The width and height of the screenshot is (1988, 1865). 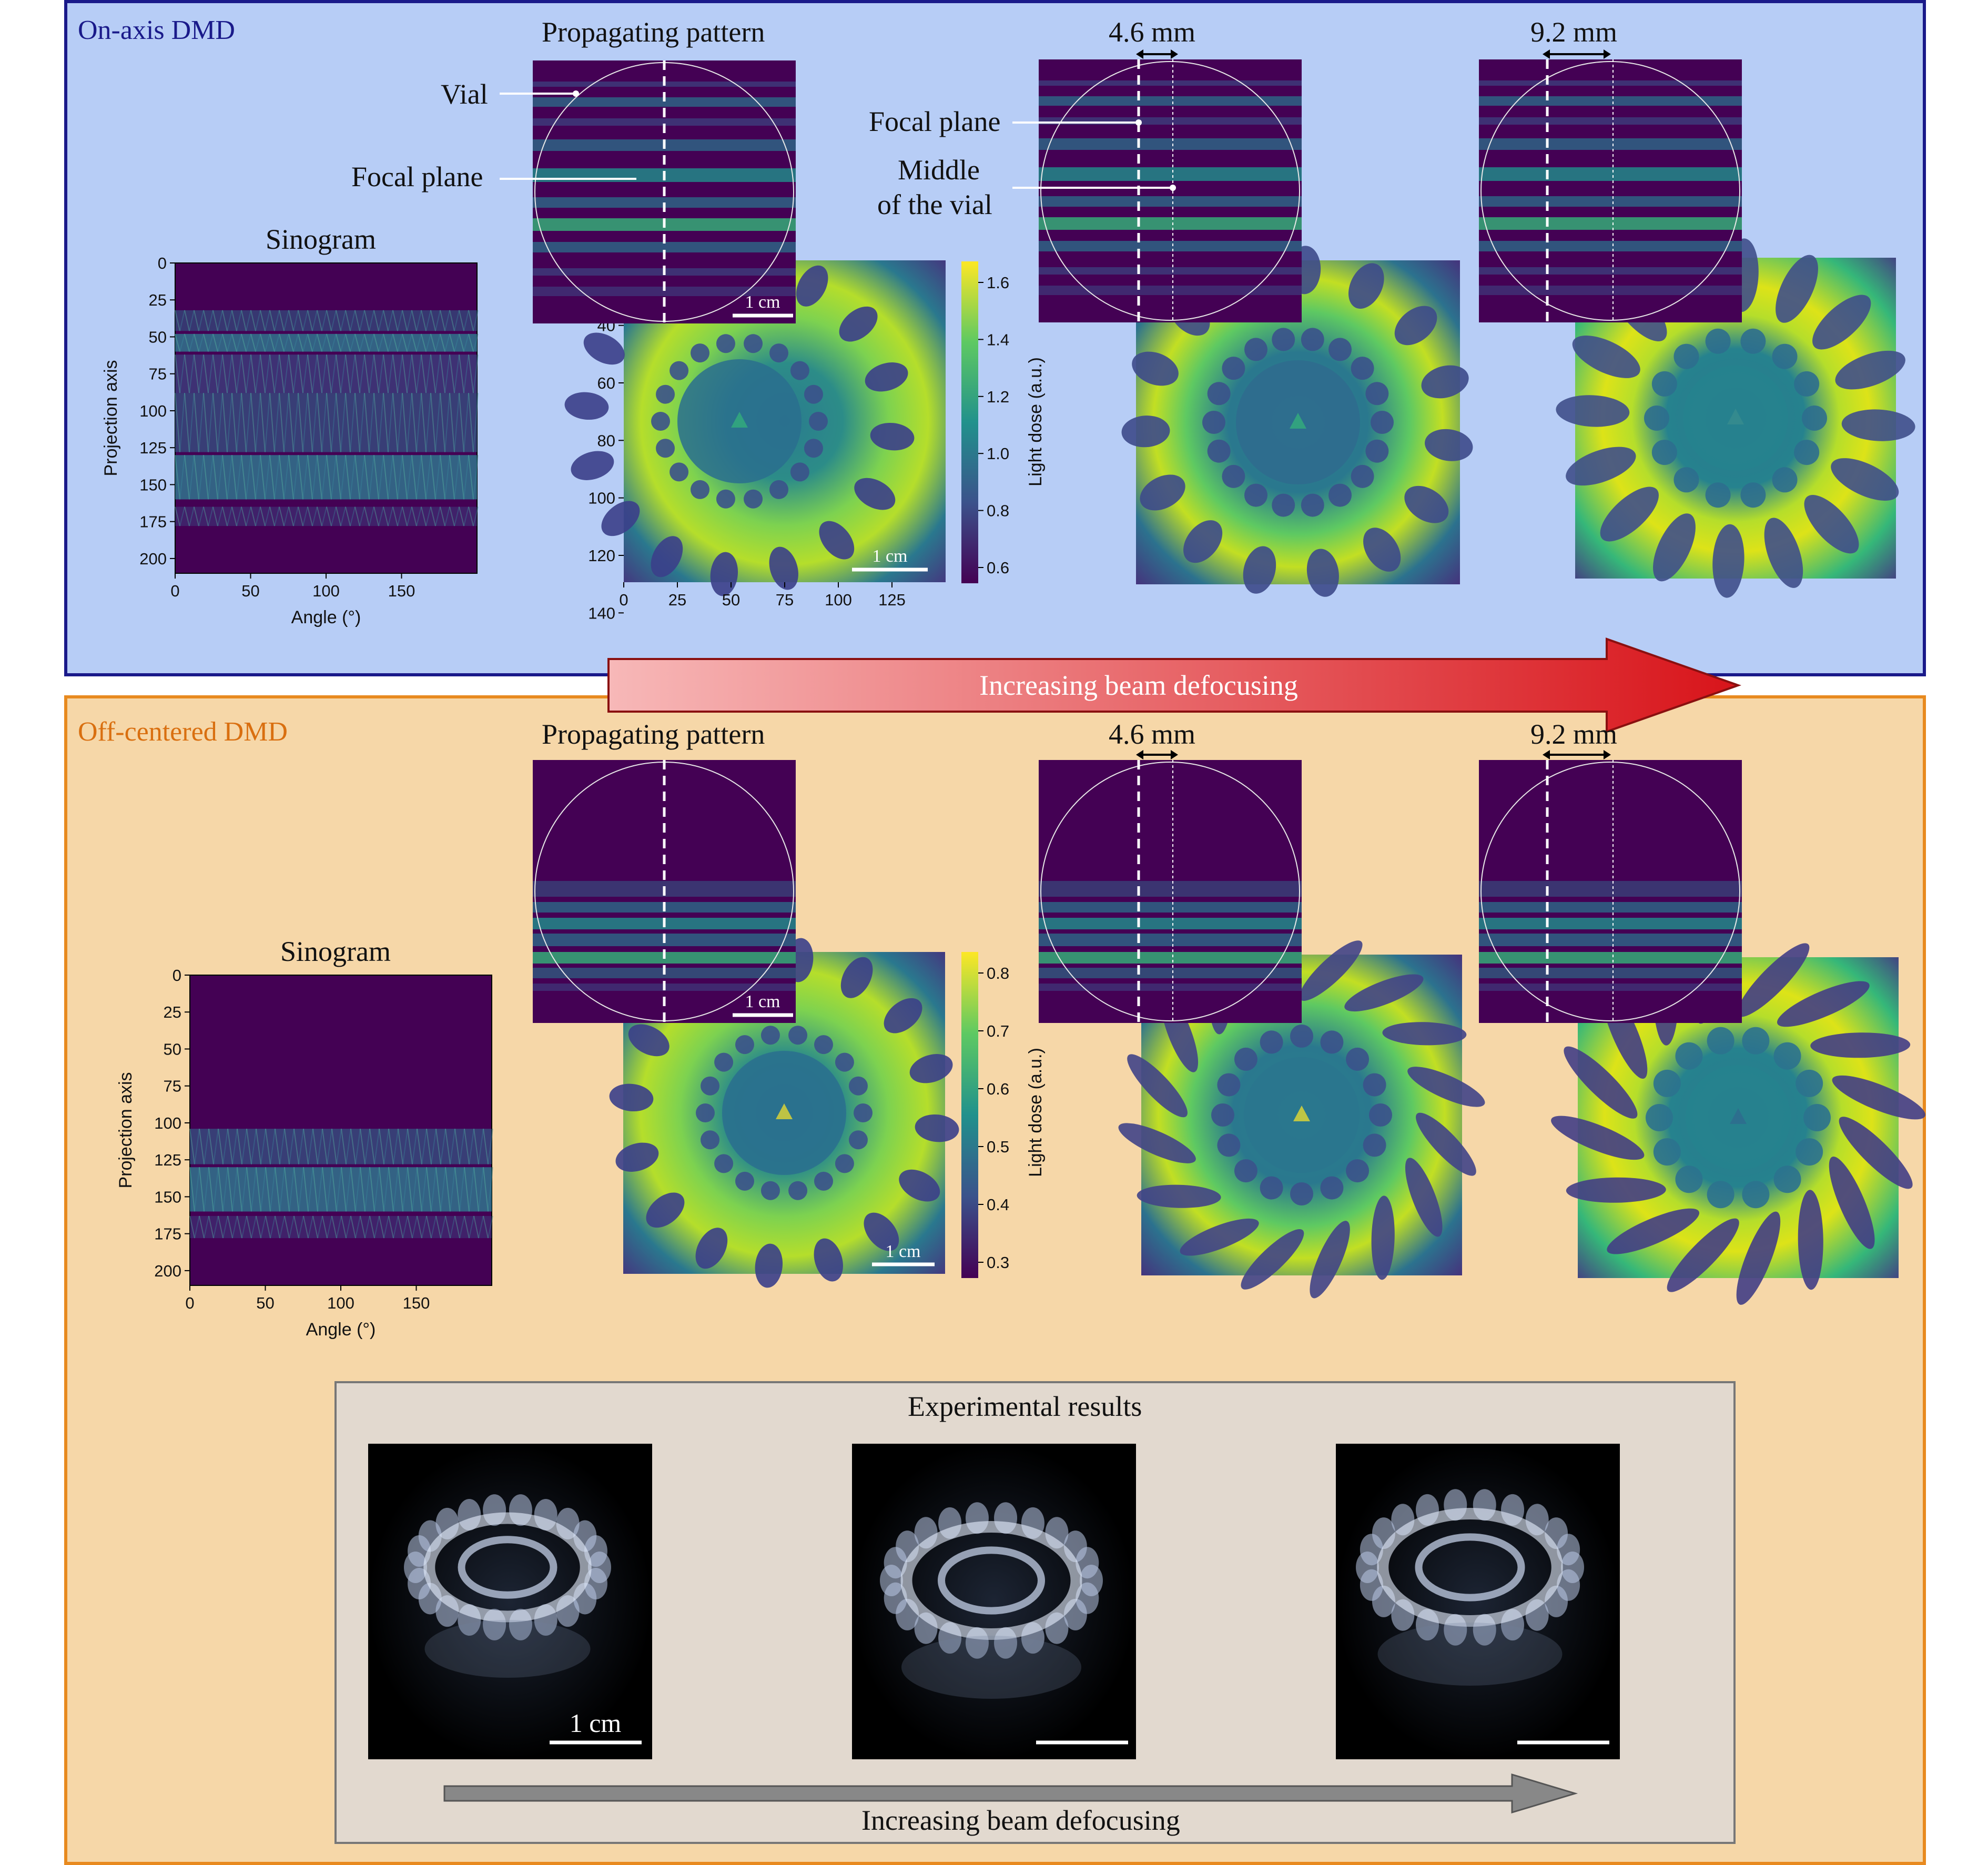 I want to click on distance-46-top: 4.6 mm, so click(x=1152, y=32).